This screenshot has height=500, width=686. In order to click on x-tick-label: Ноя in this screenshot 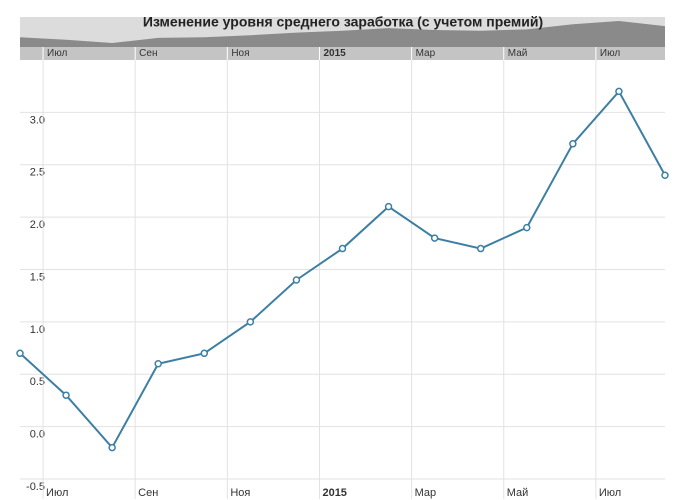, I will do `click(240, 493)`.